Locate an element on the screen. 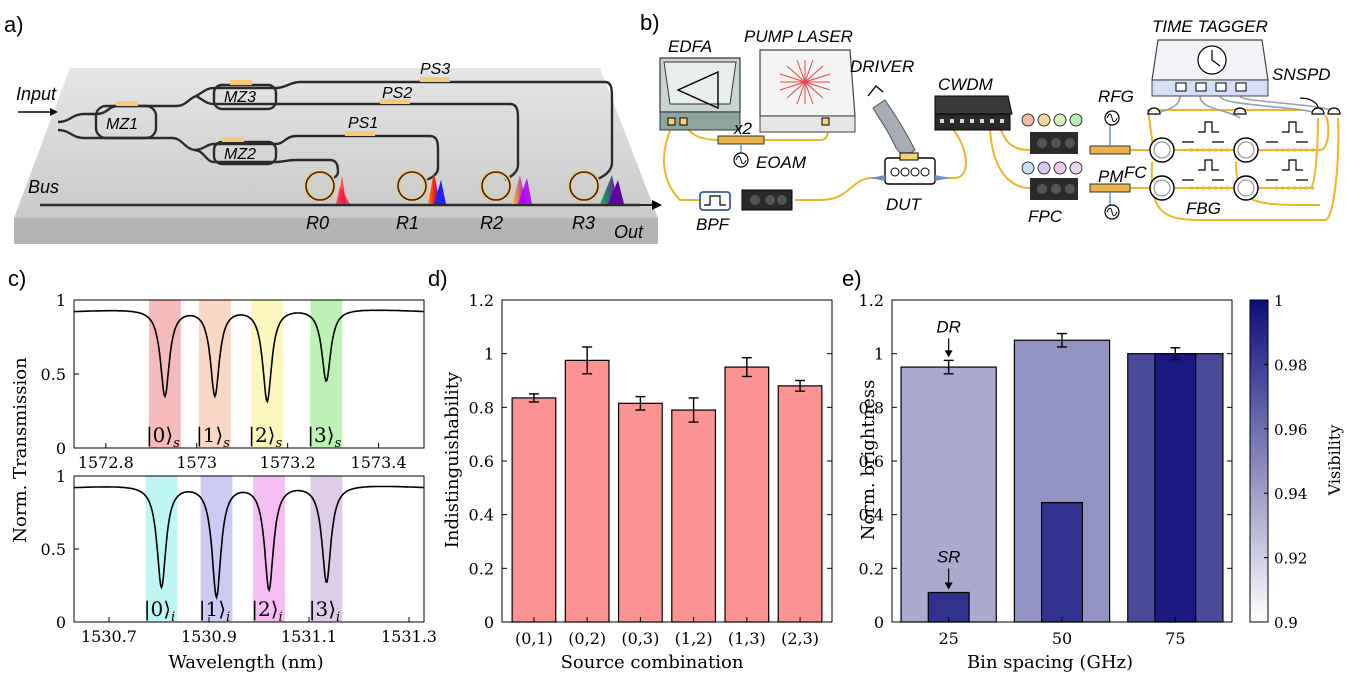 The height and width of the screenshot is (677, 1351). fpc-top is located at coordinates (1052, 133).